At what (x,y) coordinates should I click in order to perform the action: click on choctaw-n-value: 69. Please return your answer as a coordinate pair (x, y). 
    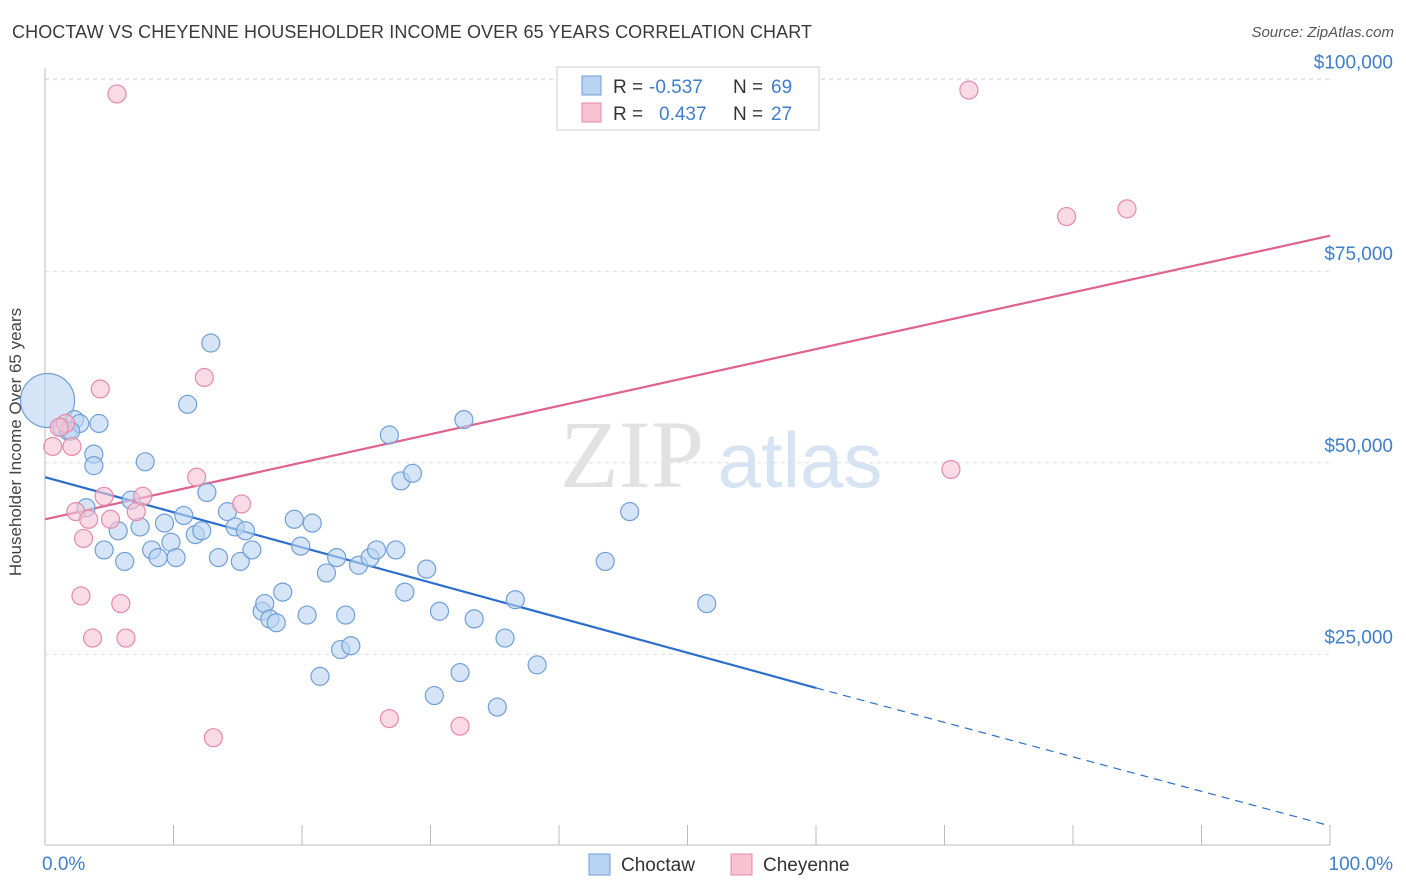
    Looking at the image, I should click on (781, 87).